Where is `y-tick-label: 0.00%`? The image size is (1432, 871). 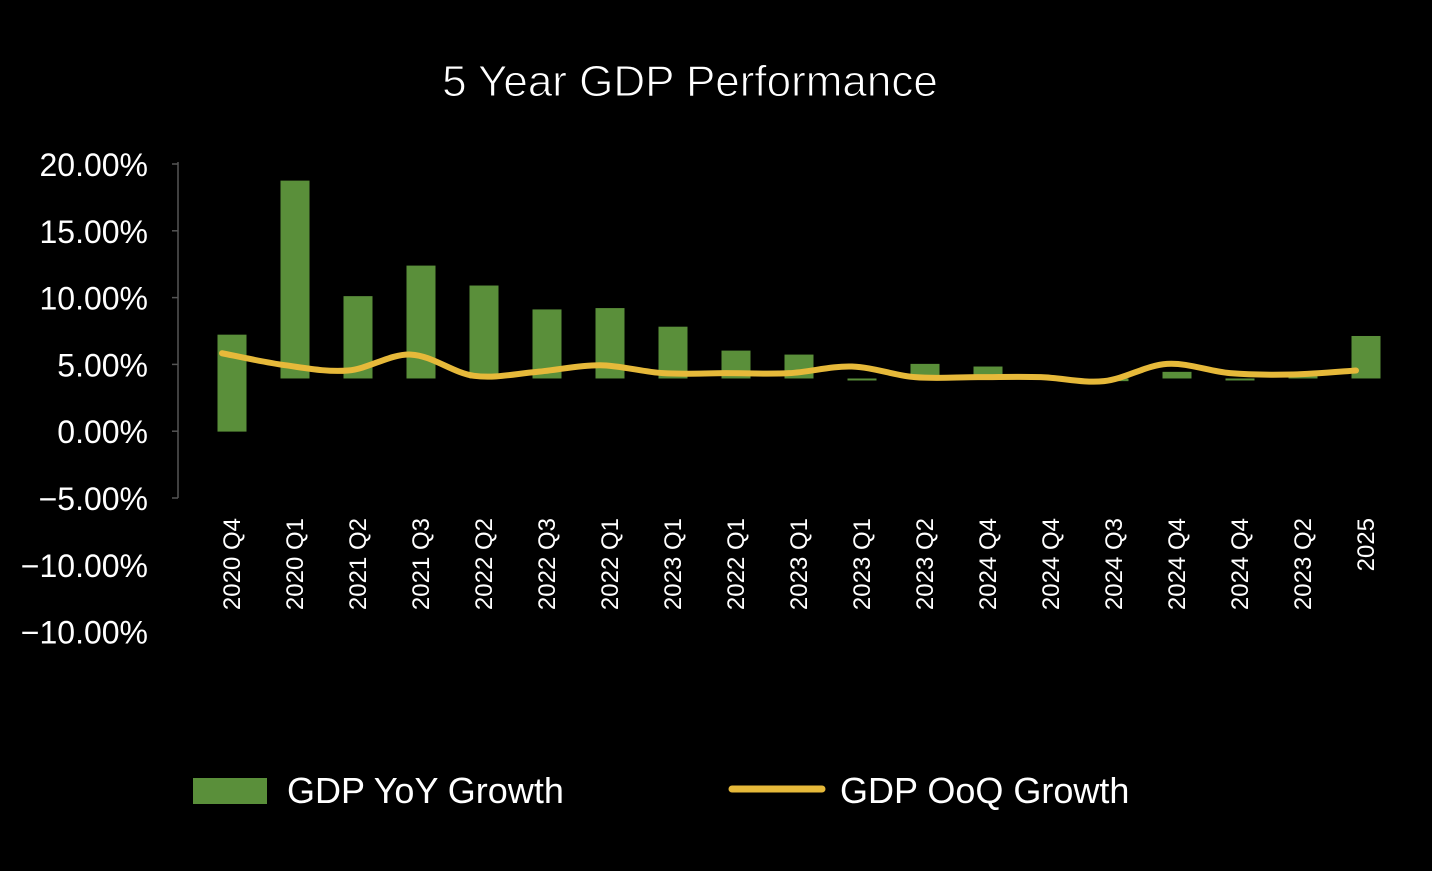 y-tick-label: 0.00% is located at coordinates (102, 432).